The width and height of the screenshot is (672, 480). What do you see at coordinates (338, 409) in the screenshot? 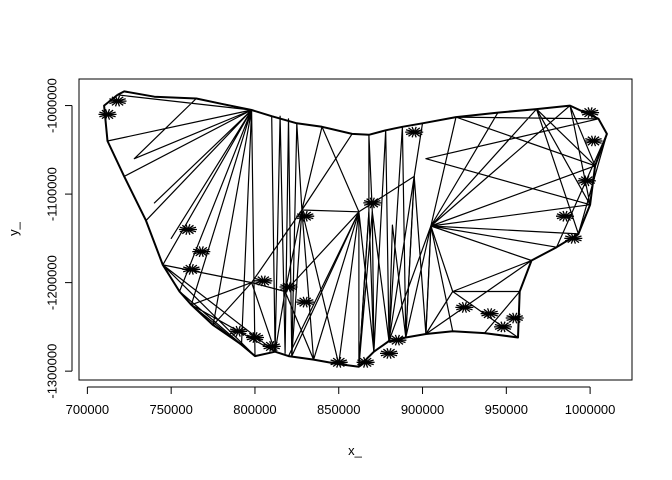
I see `x-tick-label: 850000` at bounding box center [338, 409].